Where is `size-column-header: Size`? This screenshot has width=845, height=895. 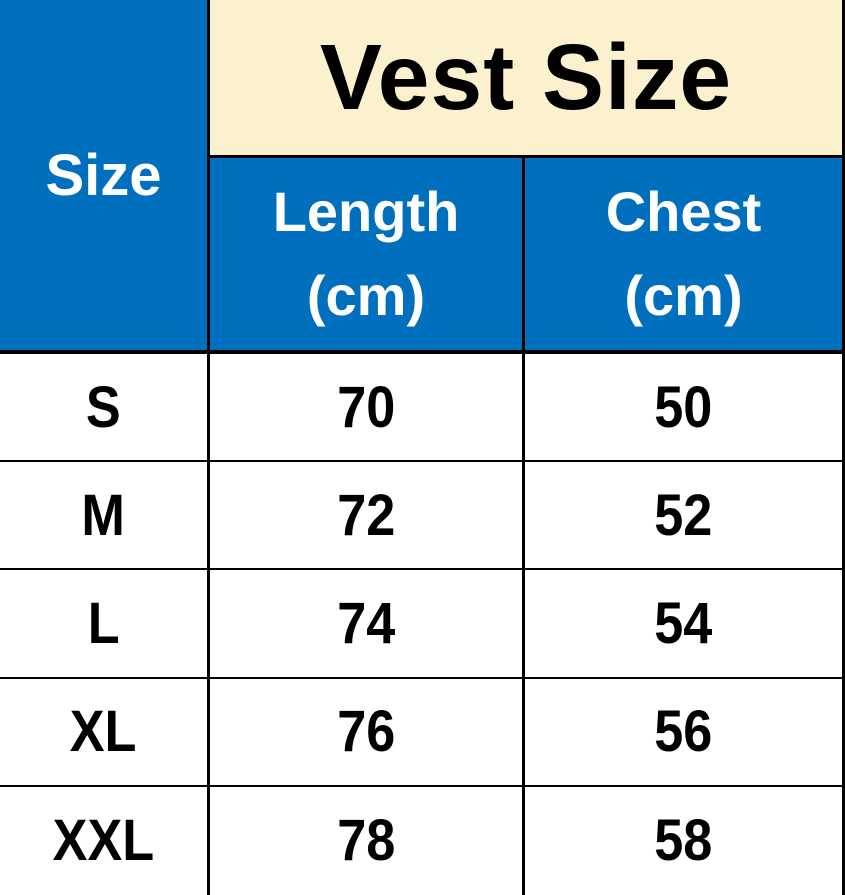
size-column-header: Size is located at coordinates (105, 177).